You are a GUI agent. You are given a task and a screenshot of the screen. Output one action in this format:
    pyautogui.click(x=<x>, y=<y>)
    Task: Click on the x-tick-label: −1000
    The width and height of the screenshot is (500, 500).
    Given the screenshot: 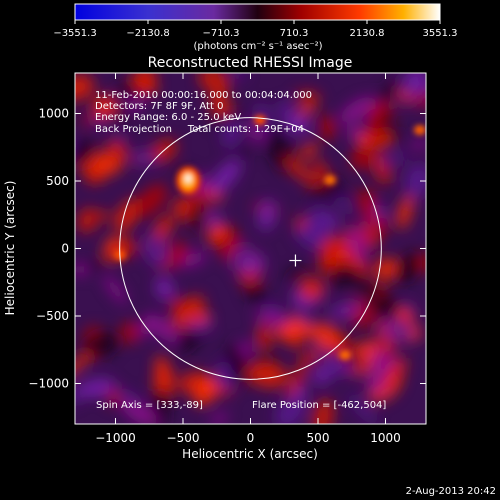 What is the action you would take?
    pyautogui.click(x=115, y=438)
    